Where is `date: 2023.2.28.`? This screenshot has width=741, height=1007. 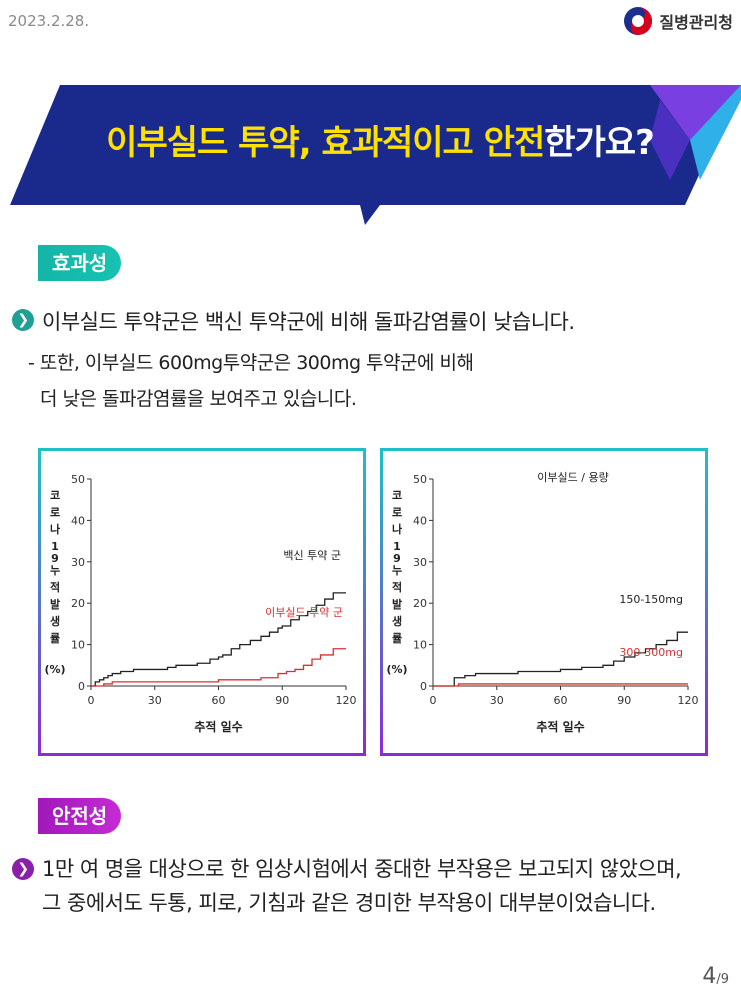
date: 2023.2.28. is located at coordinates (49, 21).